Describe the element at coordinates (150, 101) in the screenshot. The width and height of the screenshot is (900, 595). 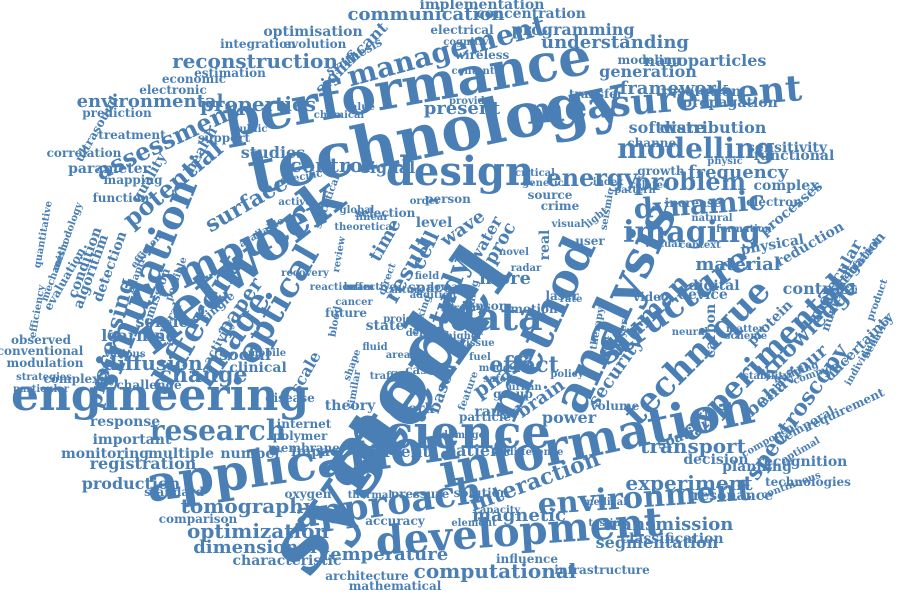
I see `cloud-word-environmental: environmental` at that location.